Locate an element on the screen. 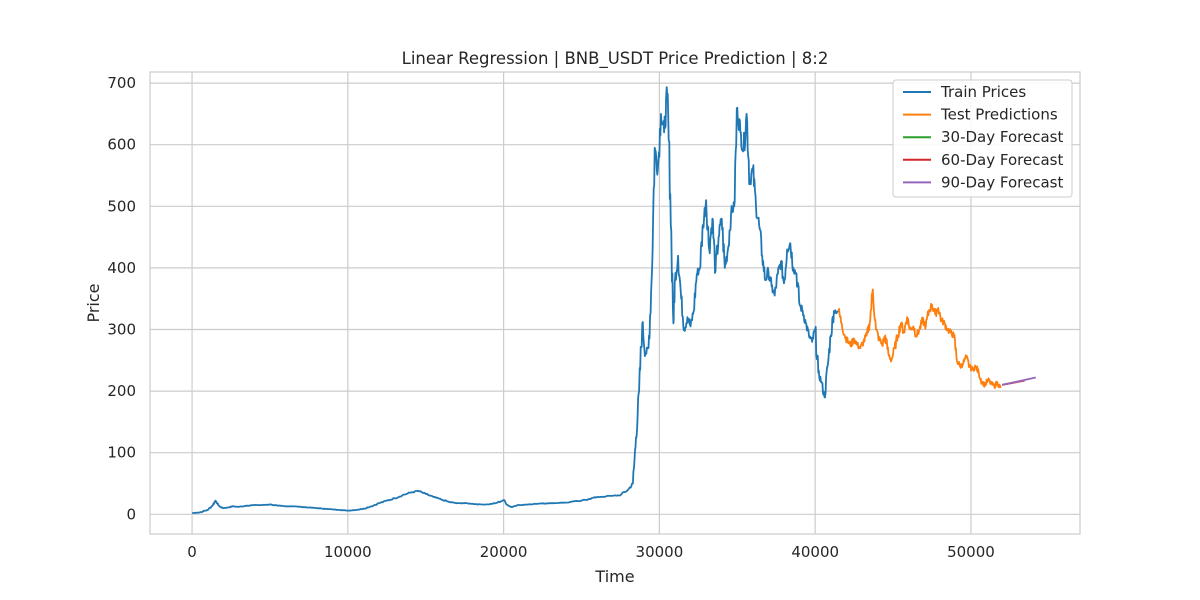 The width and height of the screenshot is (1200, 600). legend-box is located at coordinates (982, 138).